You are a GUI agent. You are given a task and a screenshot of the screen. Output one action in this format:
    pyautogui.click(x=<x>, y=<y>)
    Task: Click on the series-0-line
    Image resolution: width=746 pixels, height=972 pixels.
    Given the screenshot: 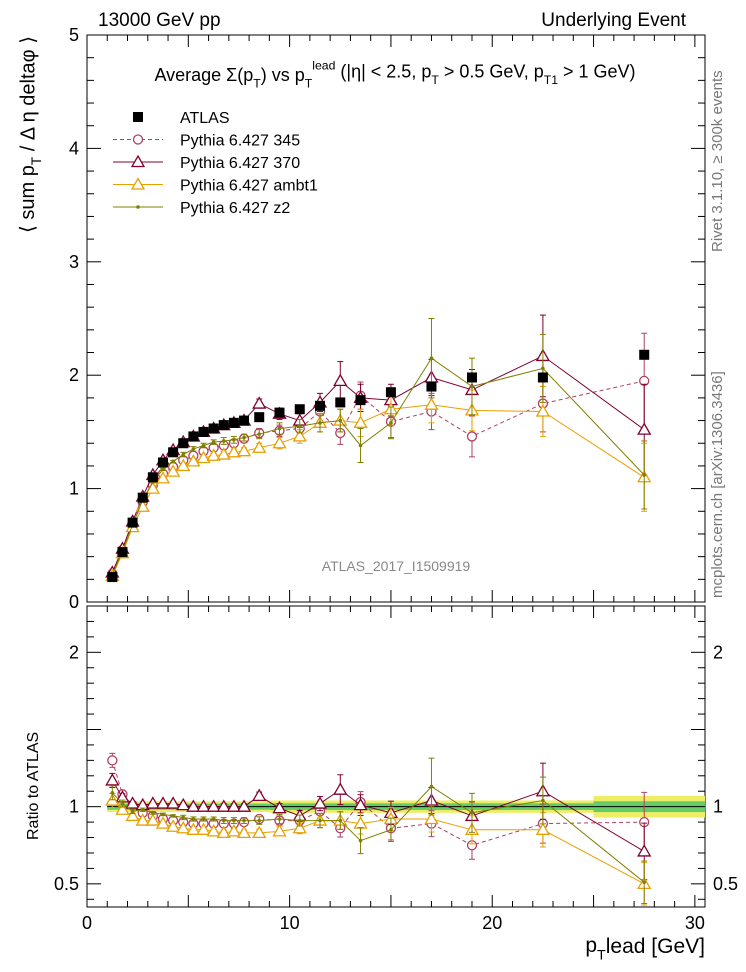 What is the action you would take?
    pyautogui.click(x=378, y=477)
    